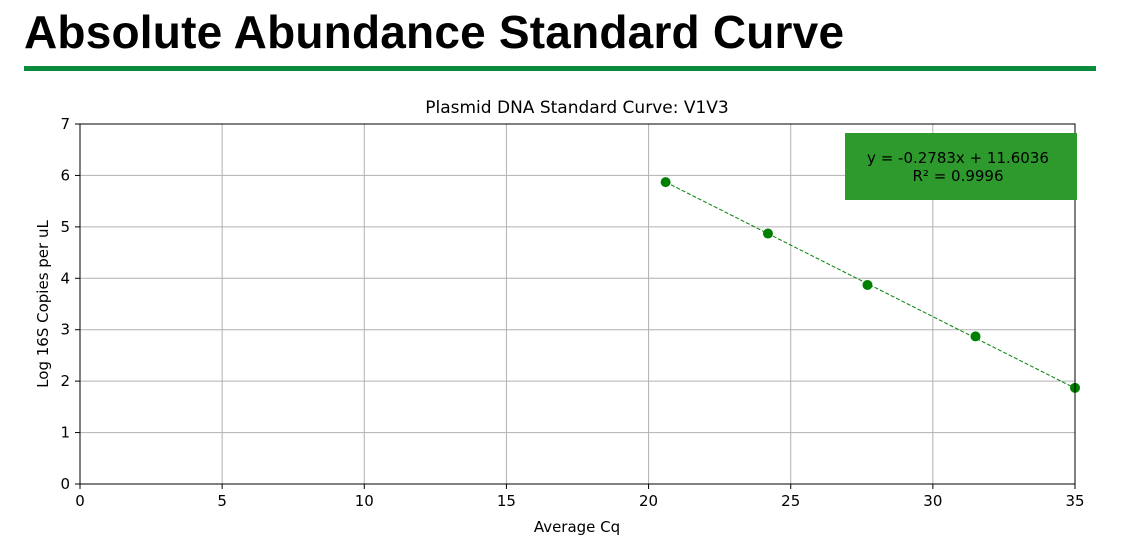 The height and width of the screenshot is (549, 1122). Describe the element at coordinates (580, 497) in the screenshot. I see `x-axis: 0 5 10 15 20 25 30 35` at that location.